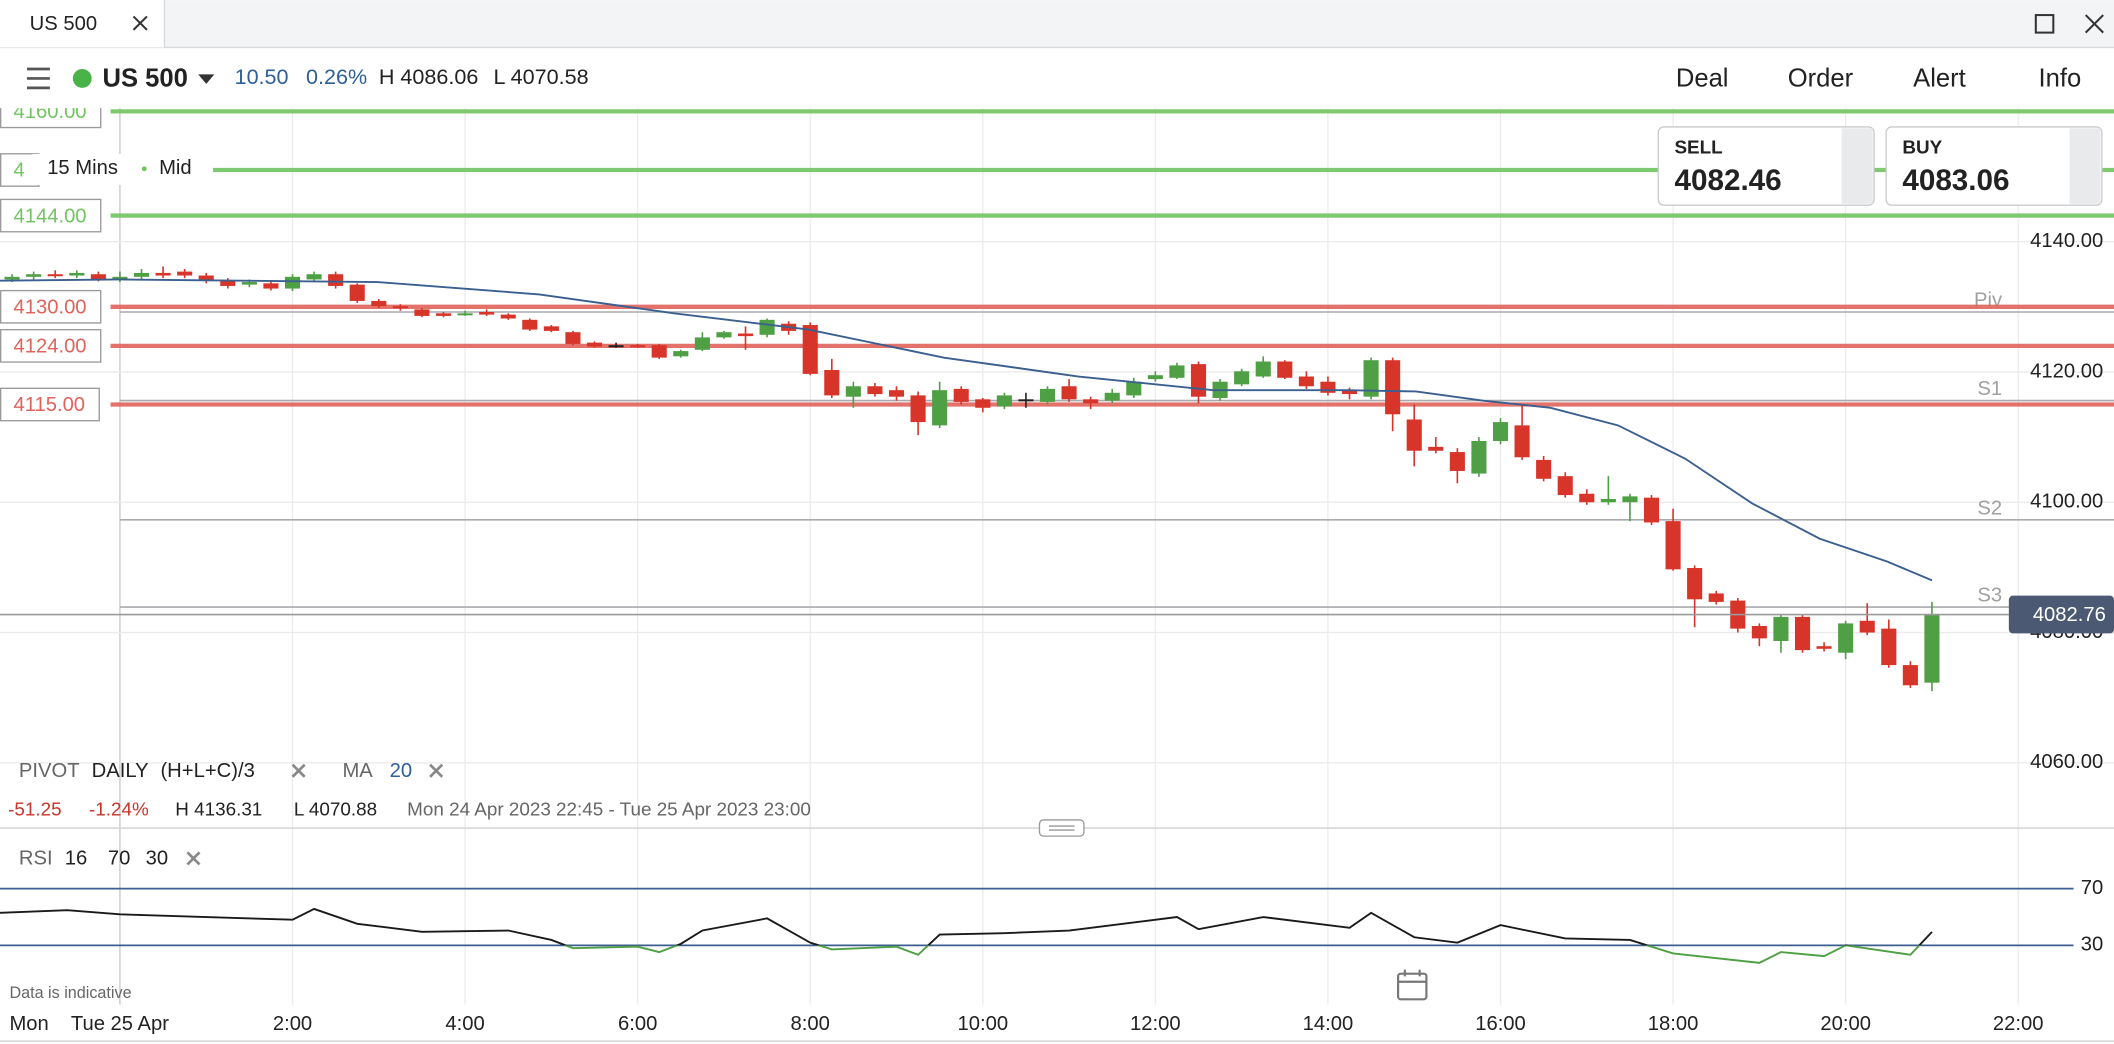  I want to click on x-tick-label: 4:00, so click(464, 1024).